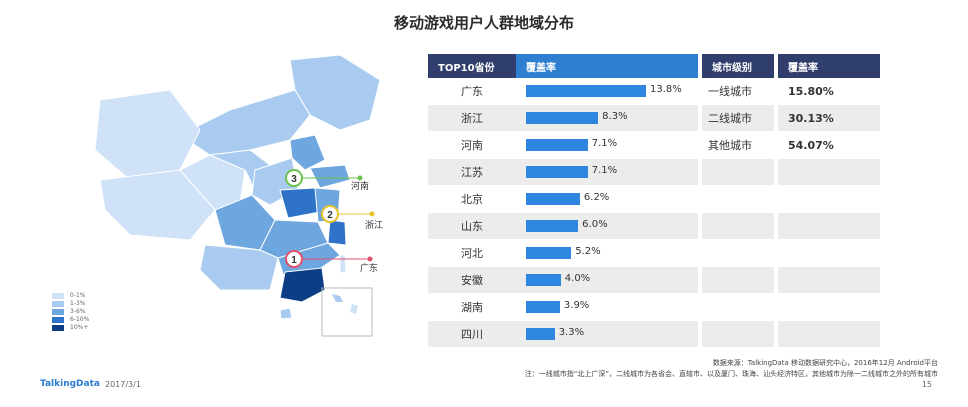  Describe the element at coordinates (595, 224) in the screenshot. I see `bar-value-label: 6.0%` at that location.